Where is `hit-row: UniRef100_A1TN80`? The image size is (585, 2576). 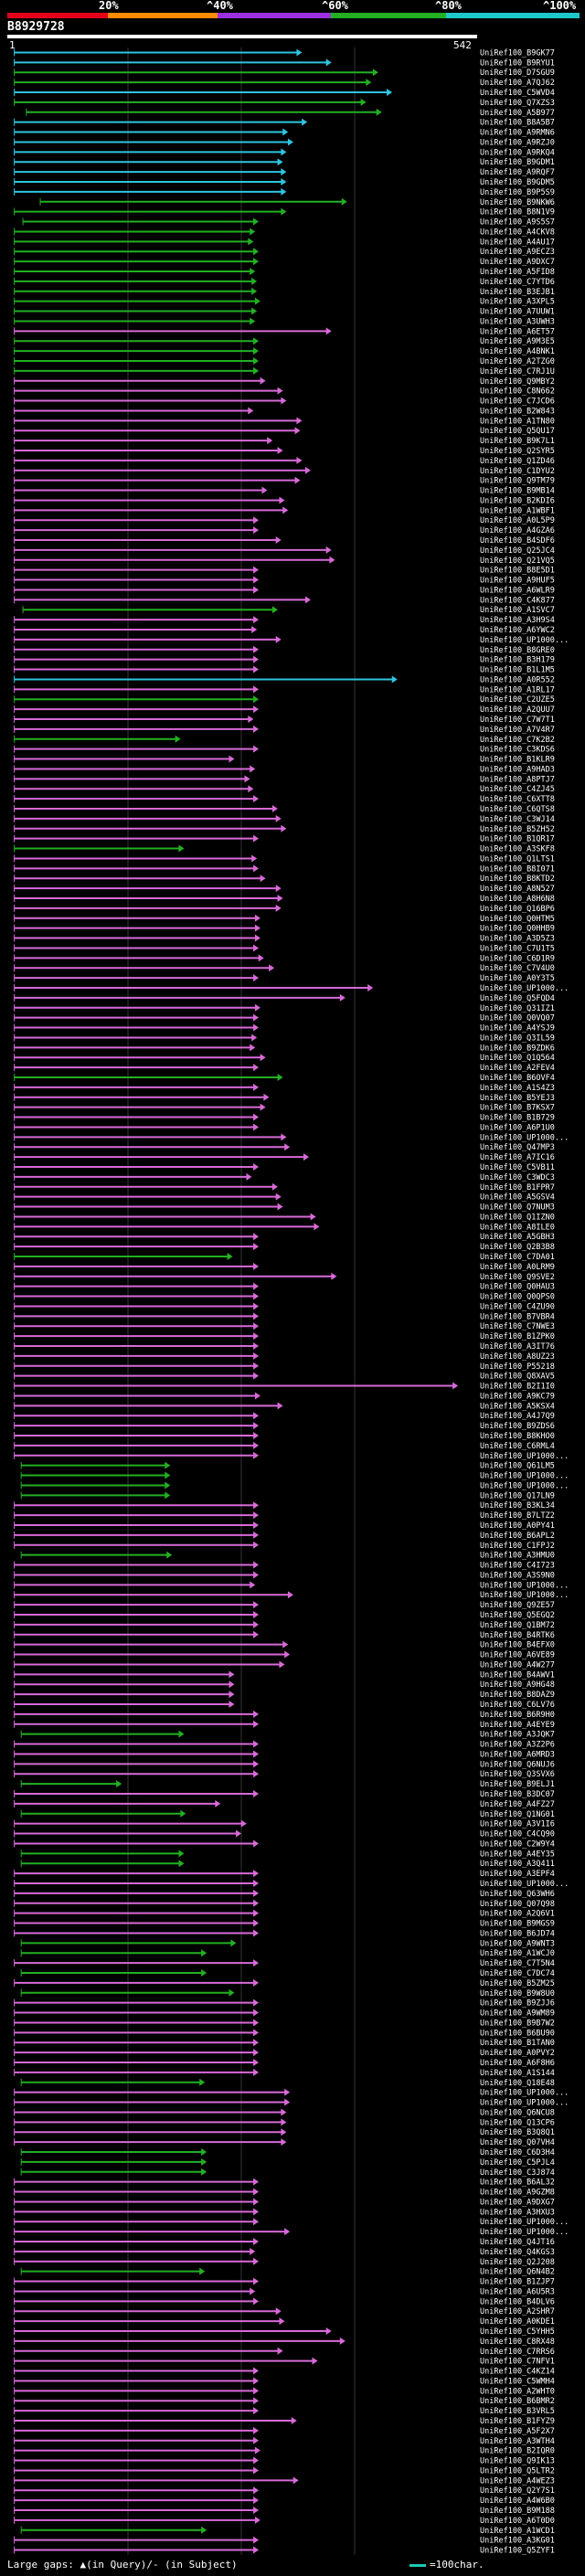 hit-row: UniRef100_A1TN80 is located at coordinates (284, 421).